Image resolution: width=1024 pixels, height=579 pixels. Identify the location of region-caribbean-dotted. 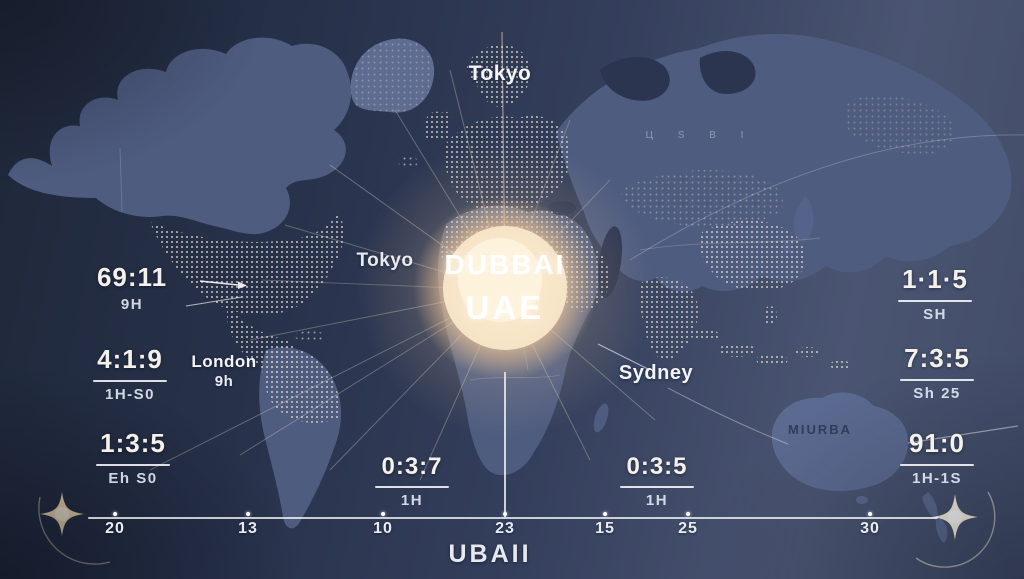
(310, 336).